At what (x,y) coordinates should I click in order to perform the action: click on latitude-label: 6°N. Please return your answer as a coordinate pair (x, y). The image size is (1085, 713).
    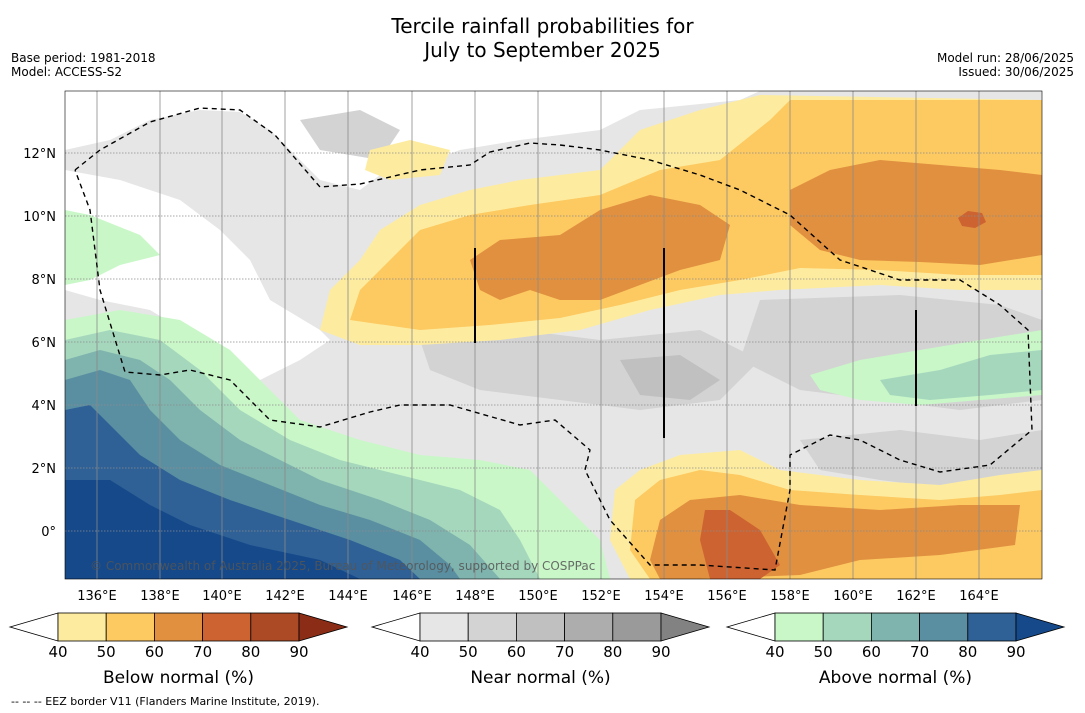
    Looking at the image, I should click on (44, 343).